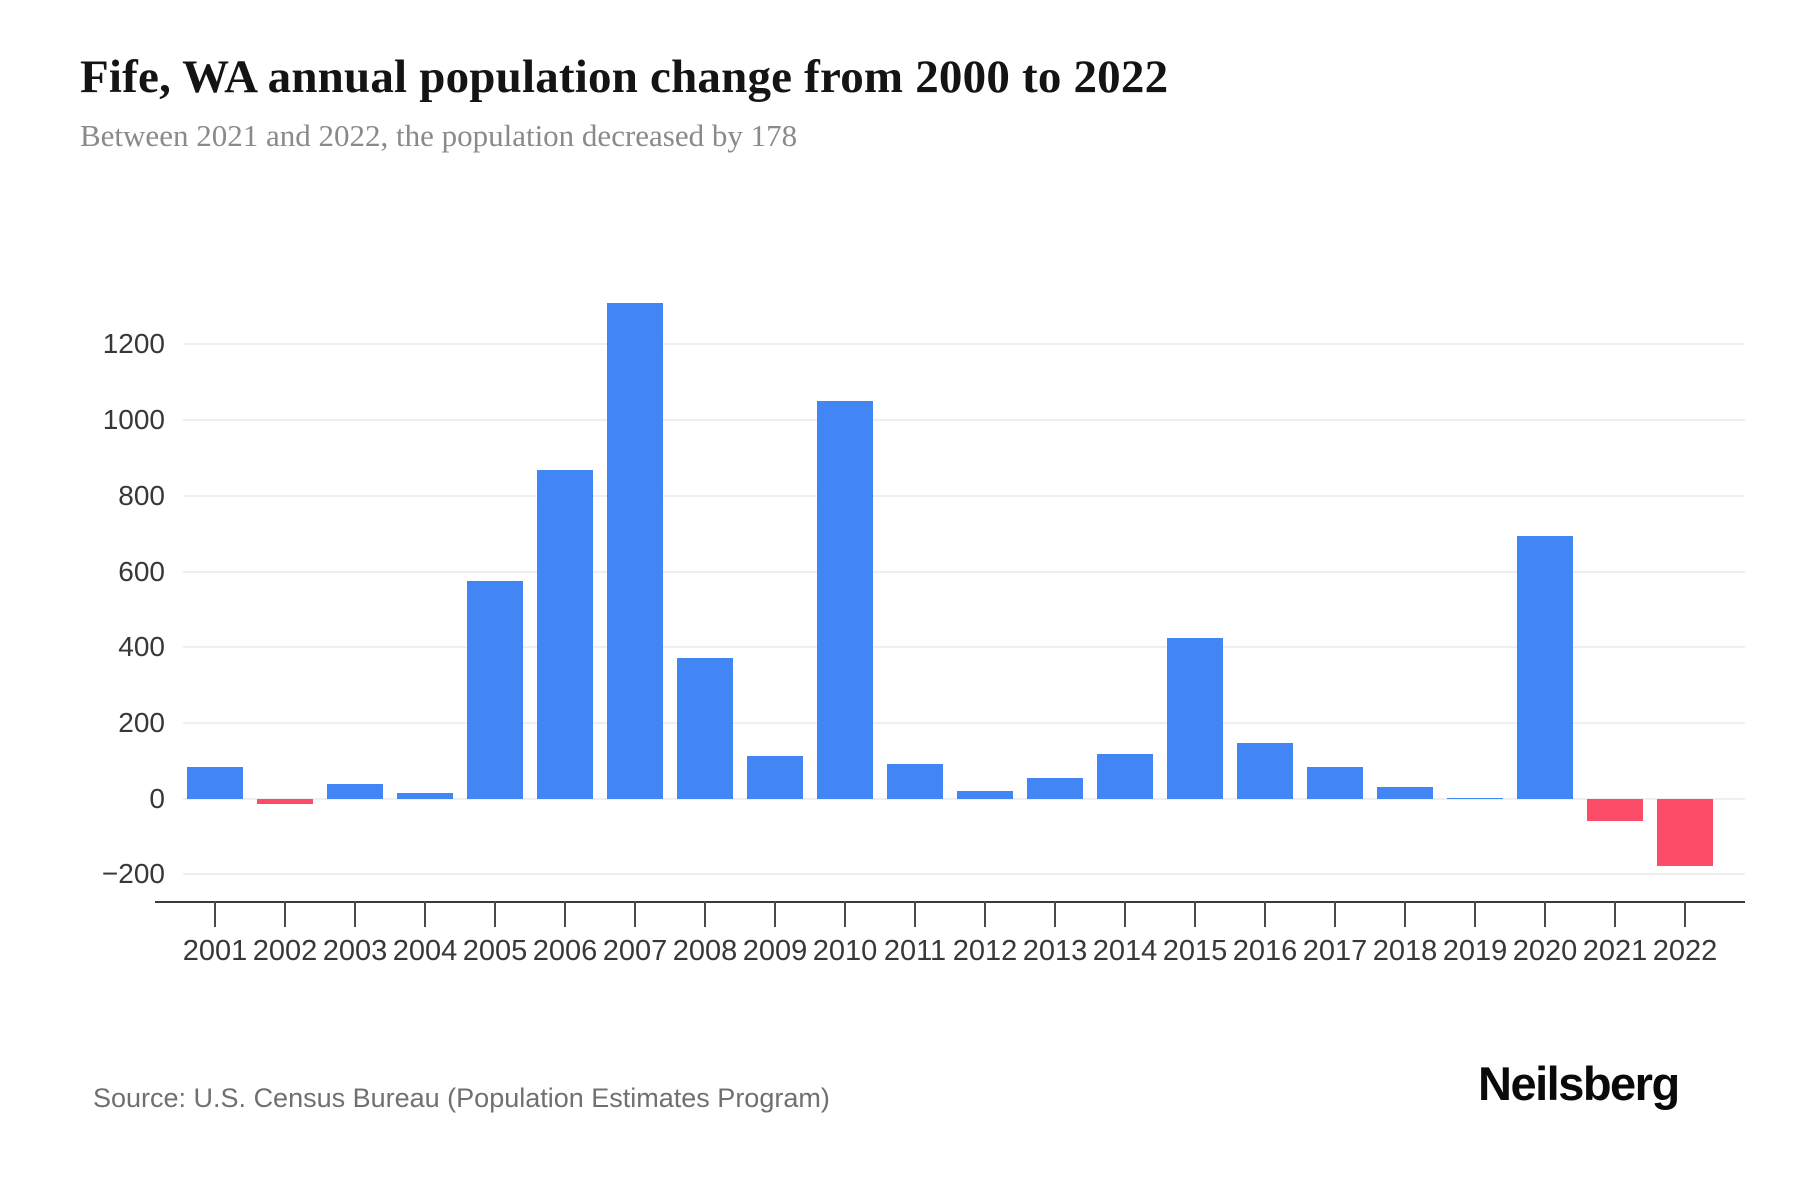 The width and height of the screenshot is (1800, 1200). I want to click on y-axis-label-400: 400, so click(141, 647).